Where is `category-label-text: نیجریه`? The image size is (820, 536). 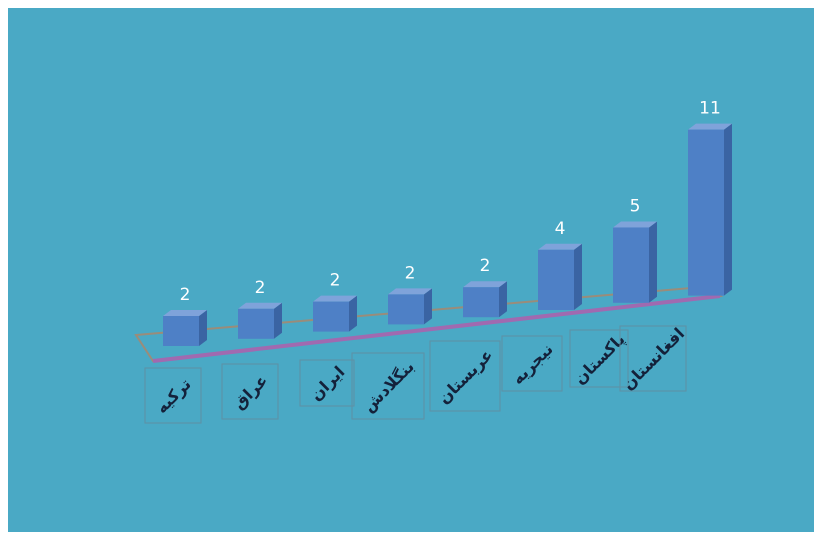
category-label-text: نیجریه is located at coordinates (532, 364).